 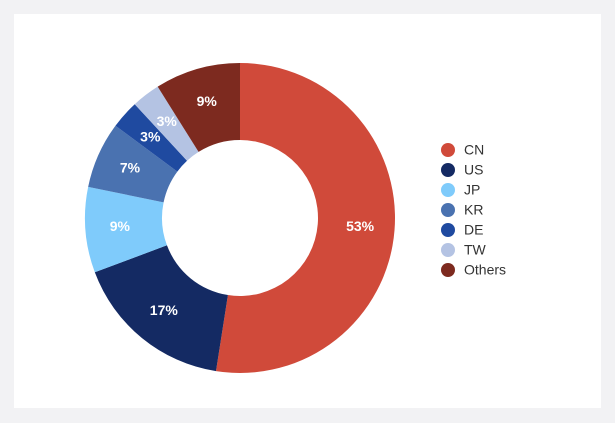 What do you see at coordinates (473, 170) in the screenshot?
I see `legend-text: US` at bounding box center [473, 170].